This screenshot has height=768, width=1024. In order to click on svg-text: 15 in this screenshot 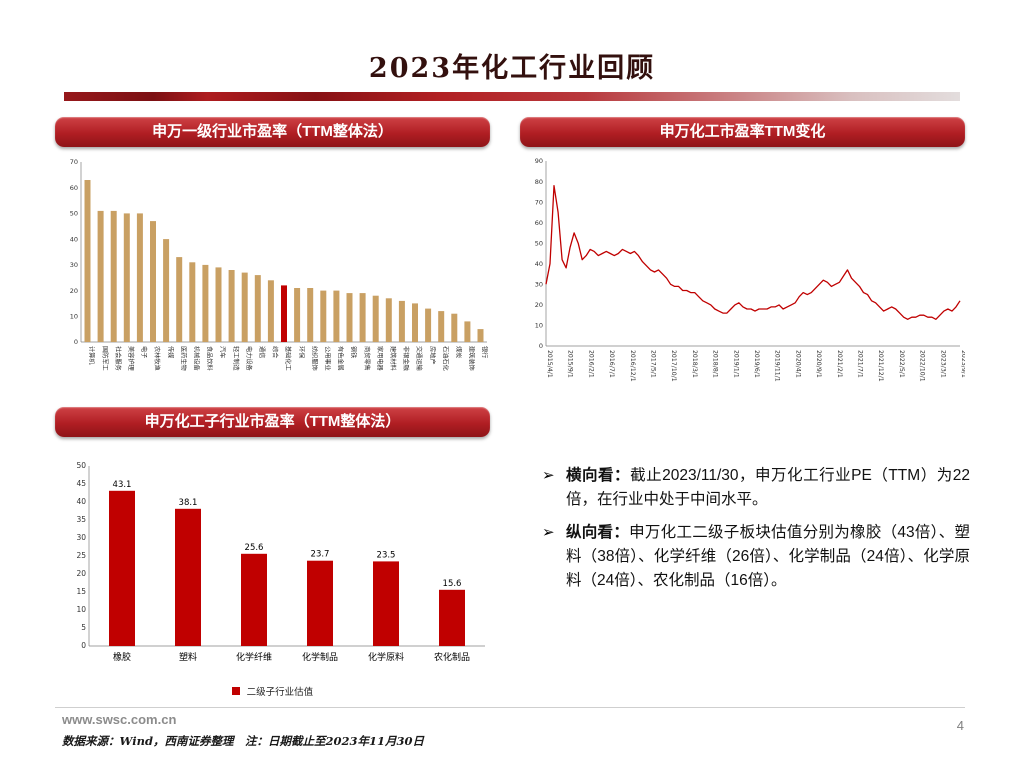, I will do `click(81, 591)`.